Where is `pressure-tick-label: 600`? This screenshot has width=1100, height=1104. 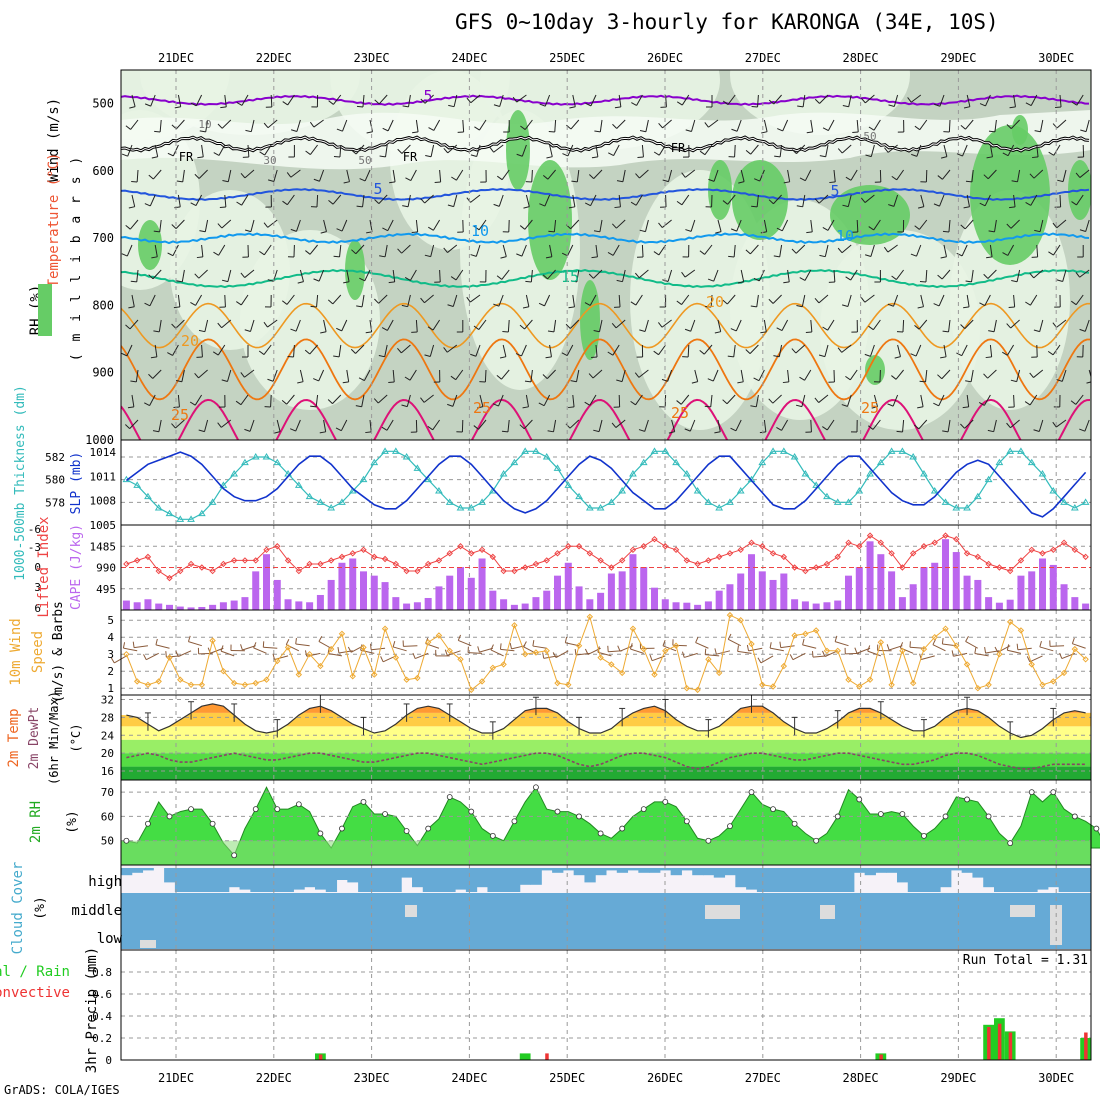
pressure-tick-label: 600 is located at coordinates (103, 171).